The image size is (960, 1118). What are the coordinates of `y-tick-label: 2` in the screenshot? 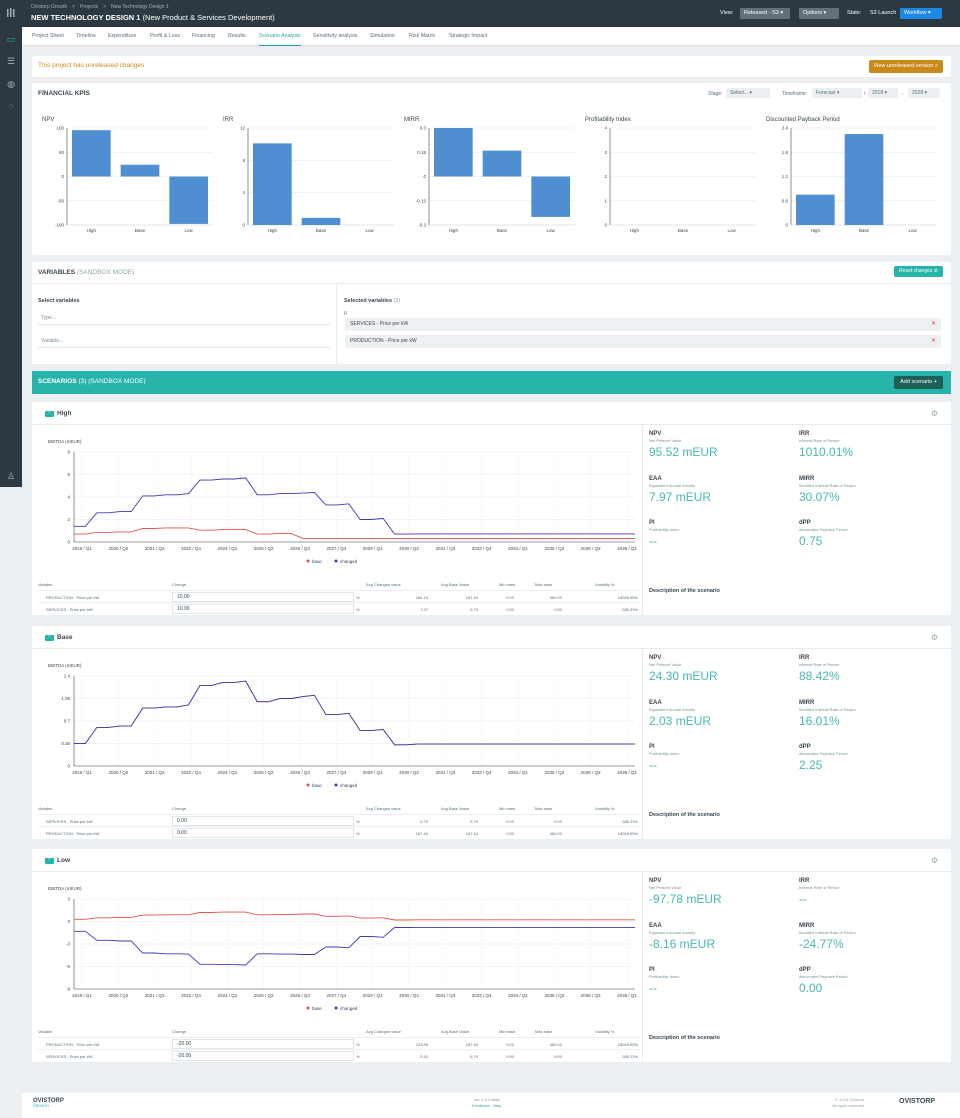 It's located at (68, 519).